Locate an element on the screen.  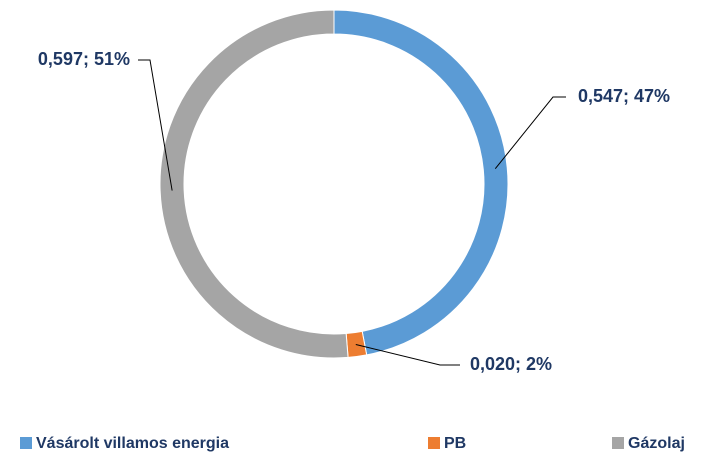
data-label: 0,547; 47% is located at coordinates (624, 96).